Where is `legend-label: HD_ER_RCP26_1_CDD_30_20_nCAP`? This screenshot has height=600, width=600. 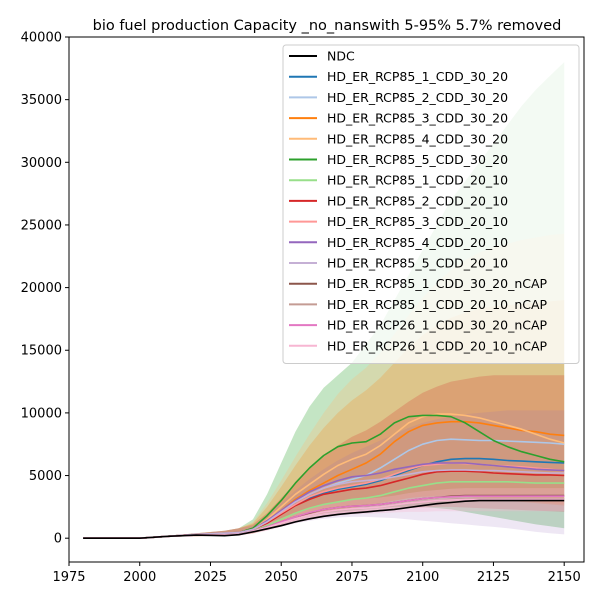
legend-label: HD_ER_RCP26_1_CDD_30_20_nCAP is located at coordinates (437, 325).